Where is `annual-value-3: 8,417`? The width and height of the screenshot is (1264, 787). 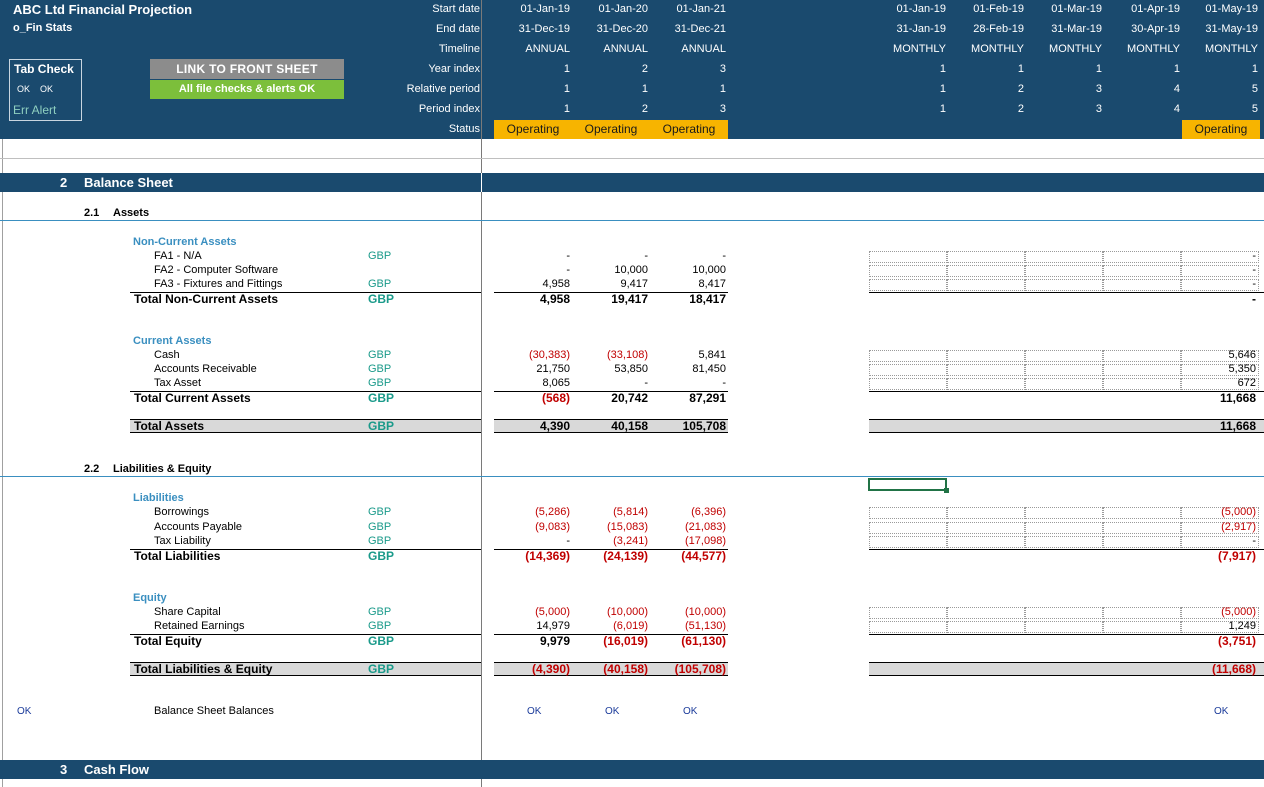 annual-value-3: 8,417 is located at coordinates (712, 284).